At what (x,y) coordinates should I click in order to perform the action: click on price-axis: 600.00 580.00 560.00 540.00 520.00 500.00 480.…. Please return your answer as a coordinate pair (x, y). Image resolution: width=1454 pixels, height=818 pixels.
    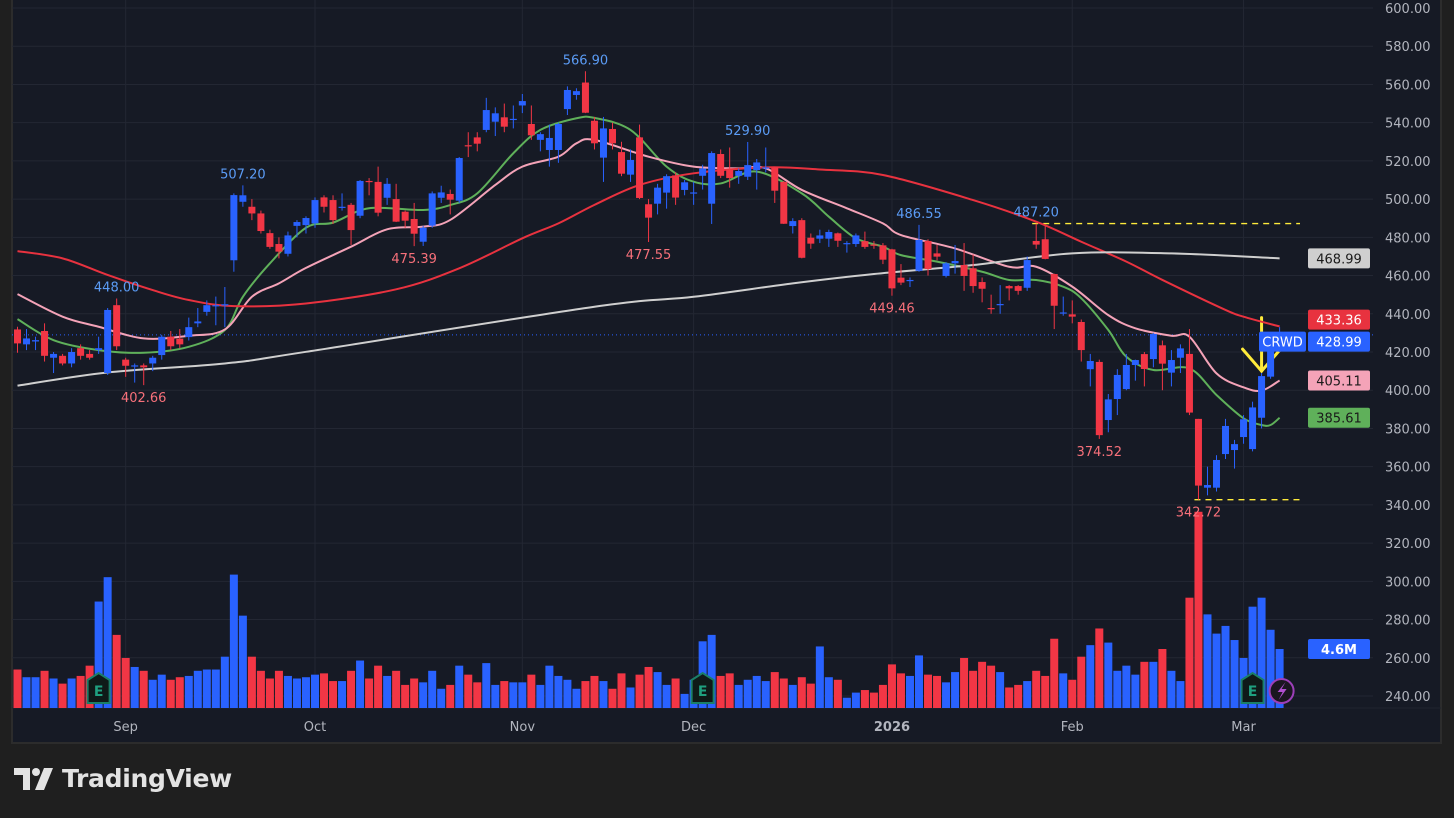
    Looking at the image, I should click on (1408, 353).